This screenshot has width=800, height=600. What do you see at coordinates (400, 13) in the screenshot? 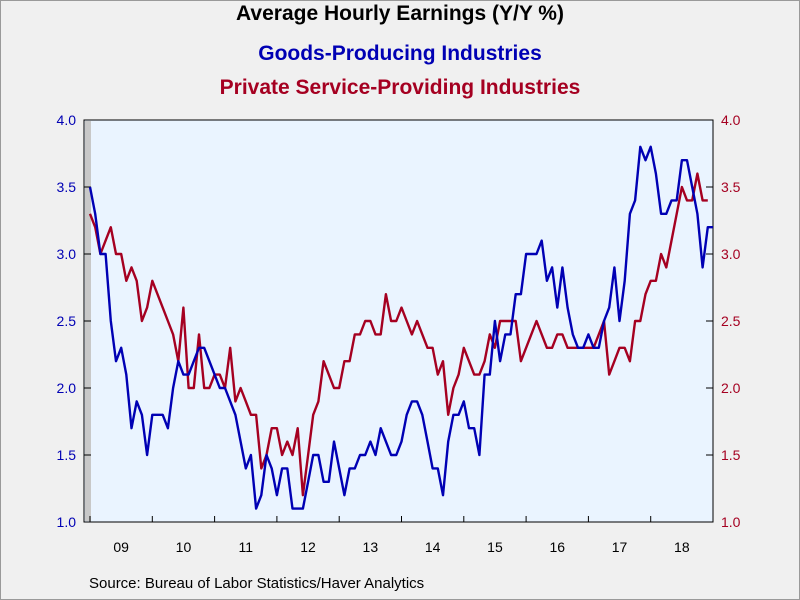
I see `chart-title: Average Hourly Earnings (Y/Y %)` at bounding box center [400, 13].